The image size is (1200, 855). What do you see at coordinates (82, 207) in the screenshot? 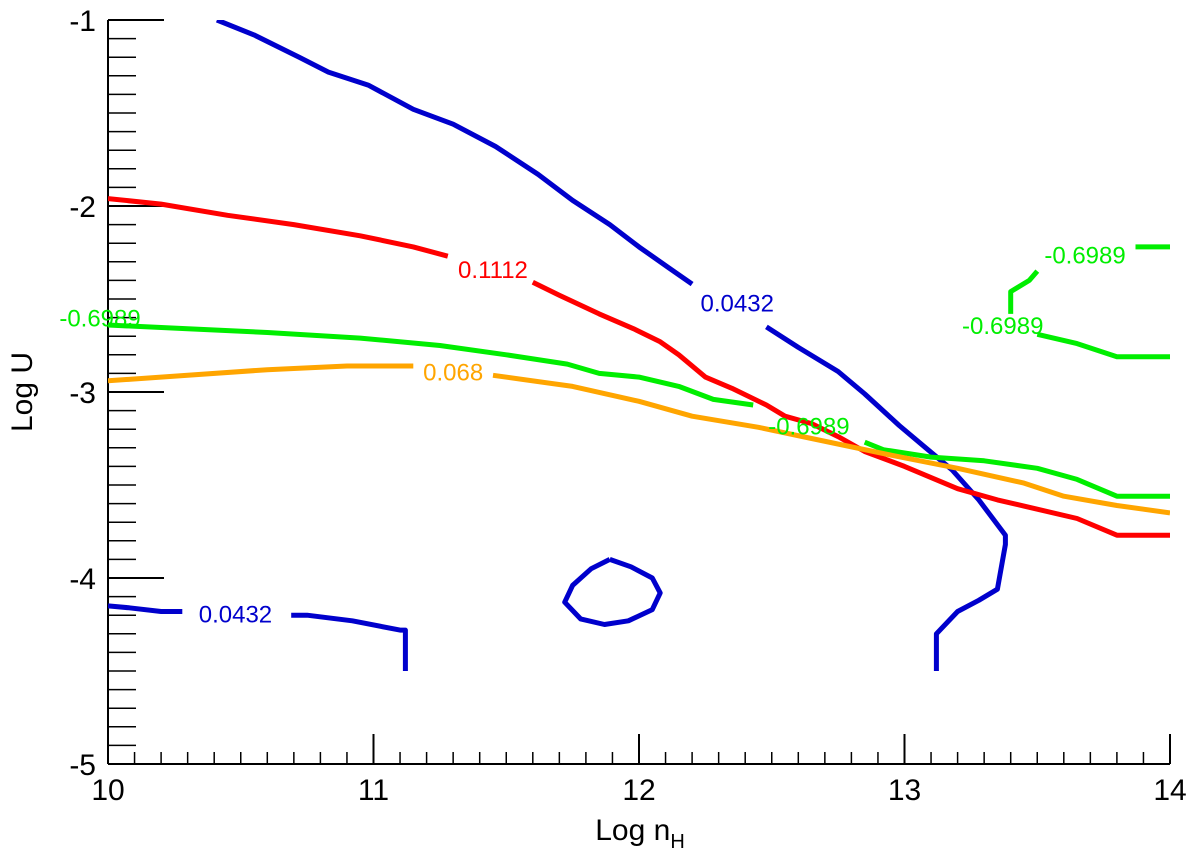
I see `y-tick-label: -2` at bounding box center [82, 207].